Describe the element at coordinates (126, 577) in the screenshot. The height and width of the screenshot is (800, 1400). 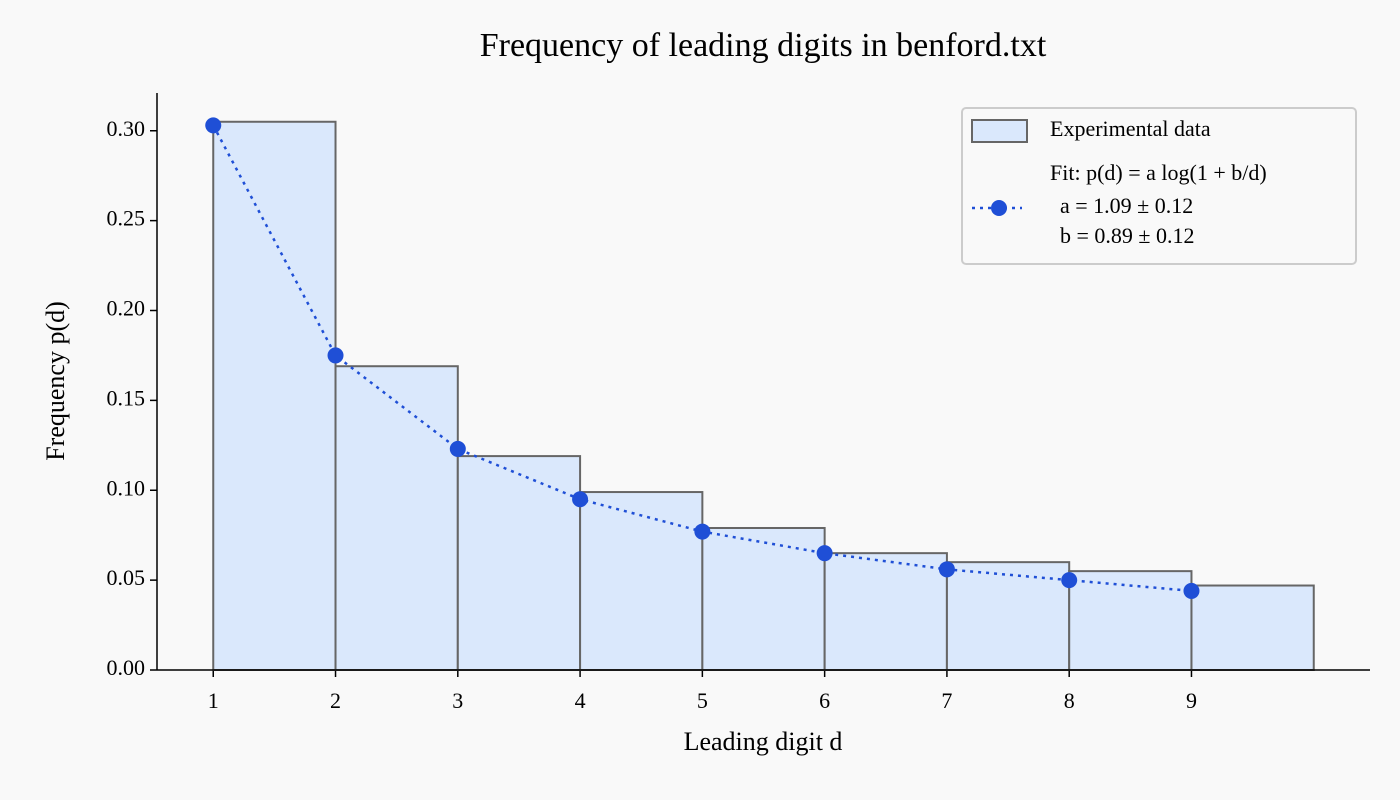
I see `y-tick-label: 0.05` at that location.